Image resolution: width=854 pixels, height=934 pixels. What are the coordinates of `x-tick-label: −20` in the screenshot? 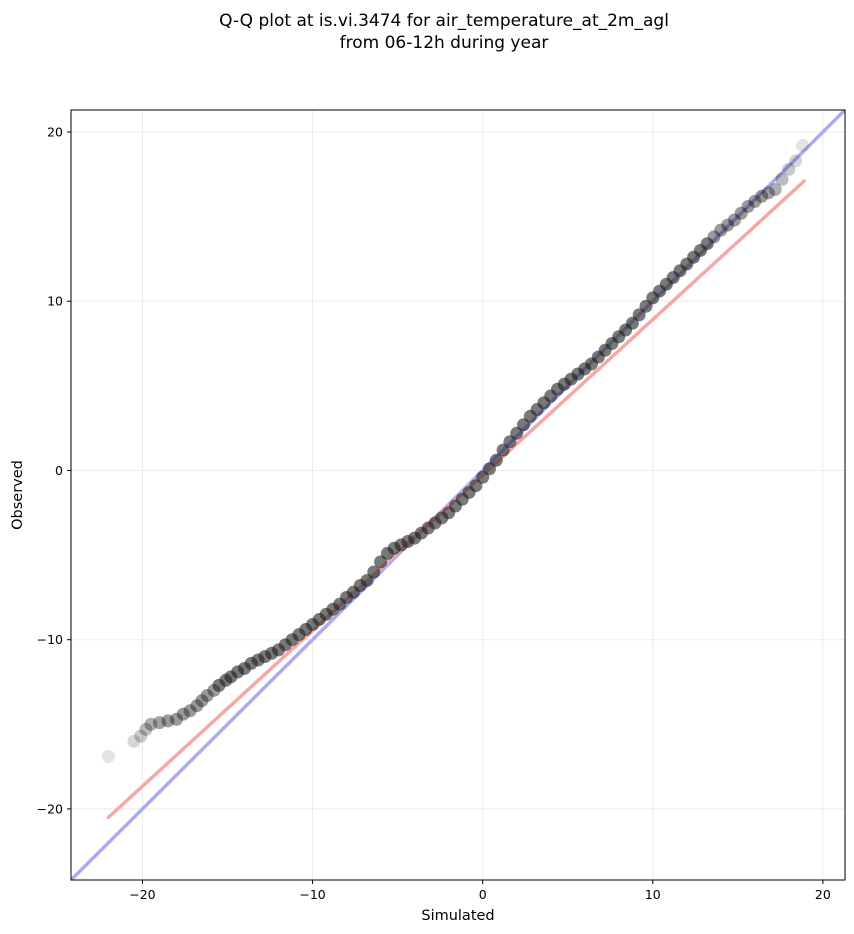 It's located at (142, 894).